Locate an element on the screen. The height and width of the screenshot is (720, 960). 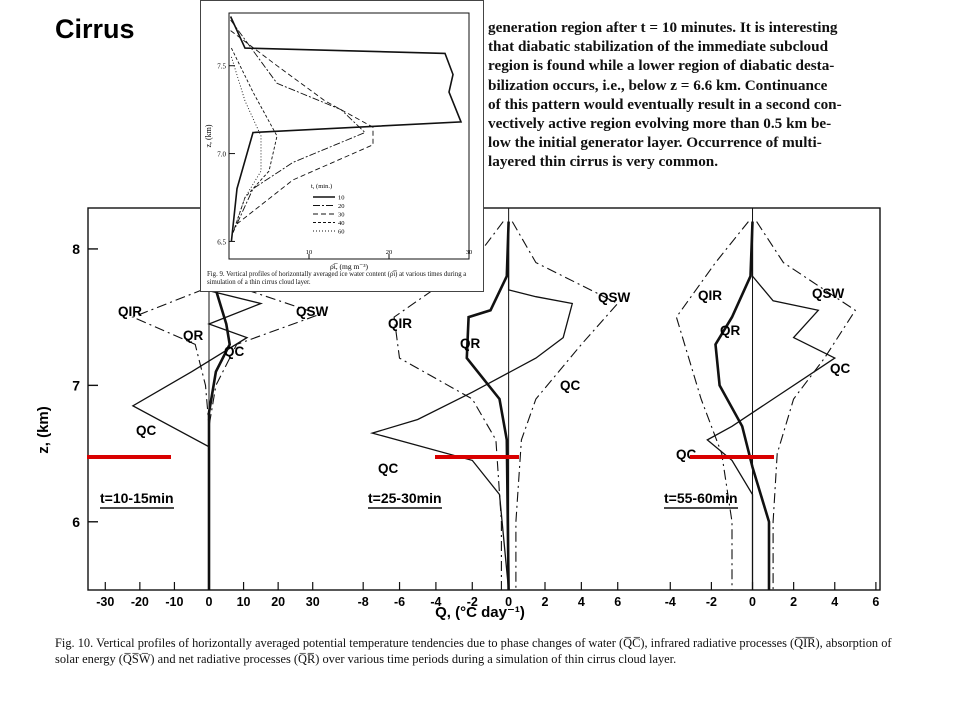
fig9-ylabel: z, (km) is located at coordinates (208, 135).